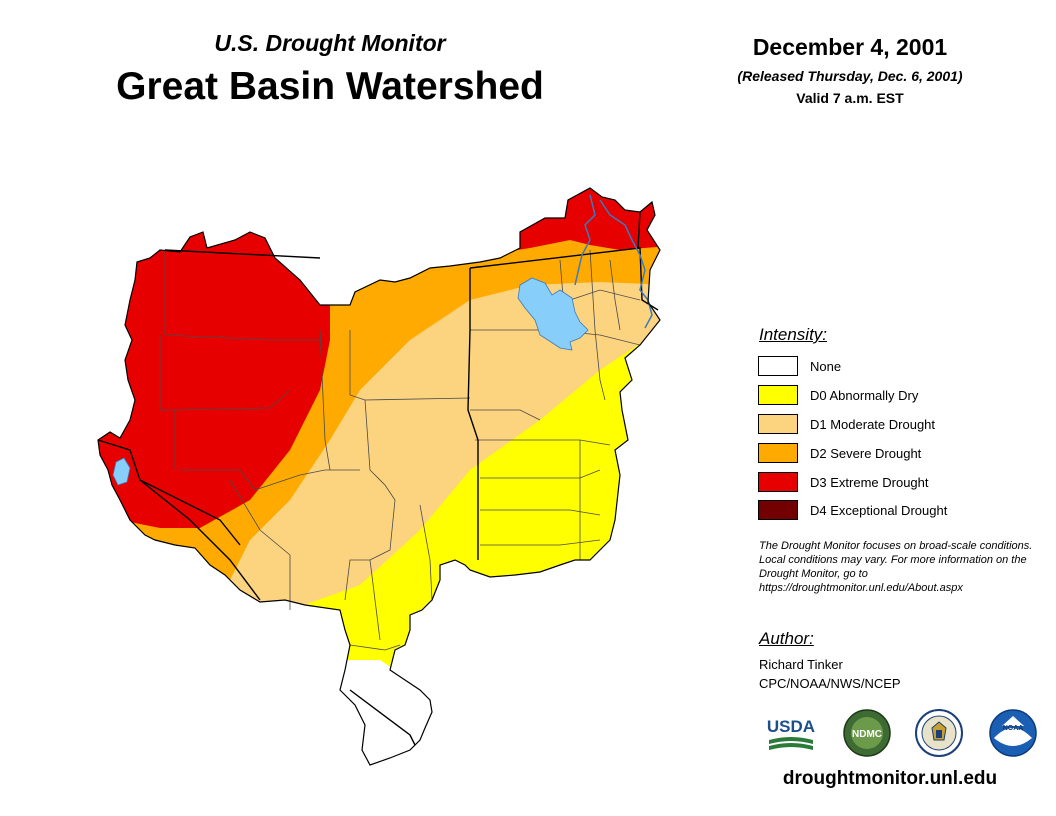 This screenshot has height=816, width=1056. What do you see at coordinates (801, 664) in the screenshot?
I see `author-name: Richard Tinker` at bounding box center [801, 664].